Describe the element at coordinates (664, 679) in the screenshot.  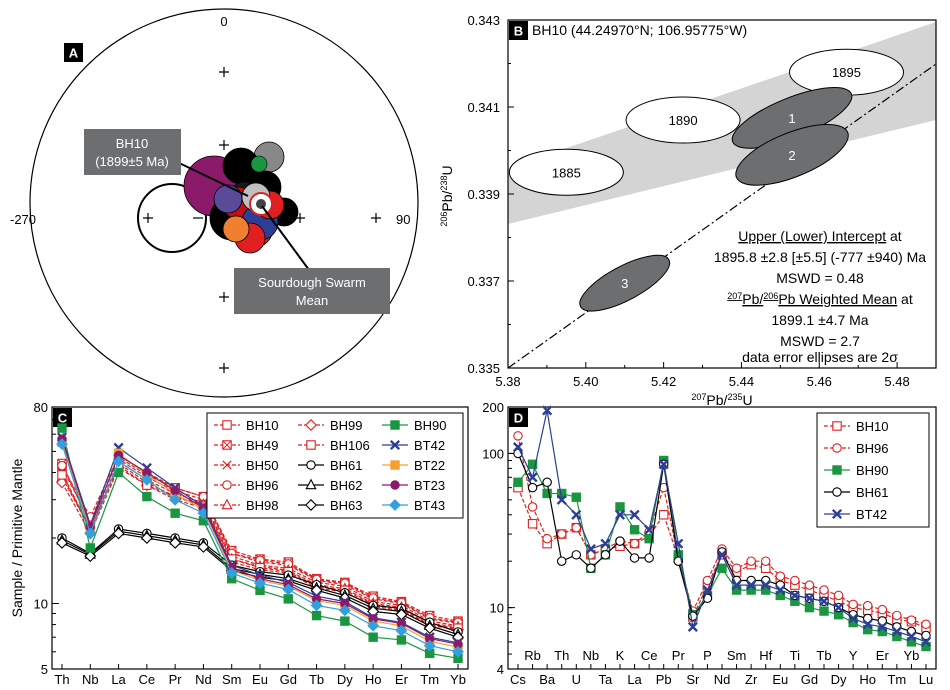
I see `x-tick-label: Pb` at that location.